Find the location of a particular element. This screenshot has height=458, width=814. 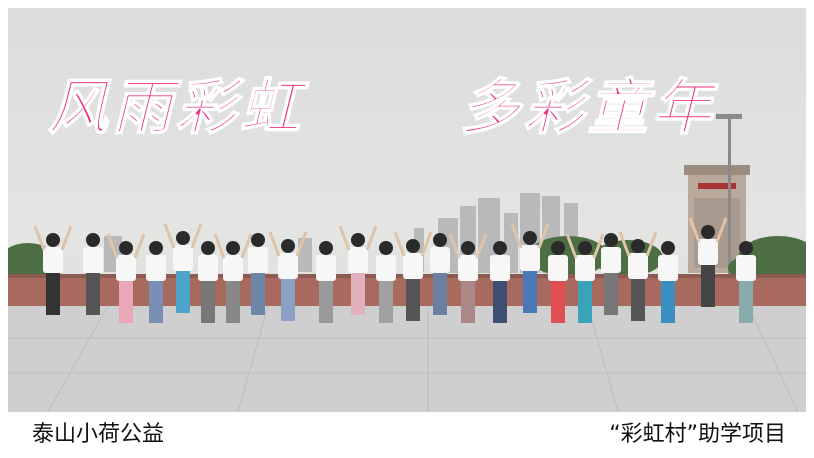

street-lamp is located at coordinates (729, 196).